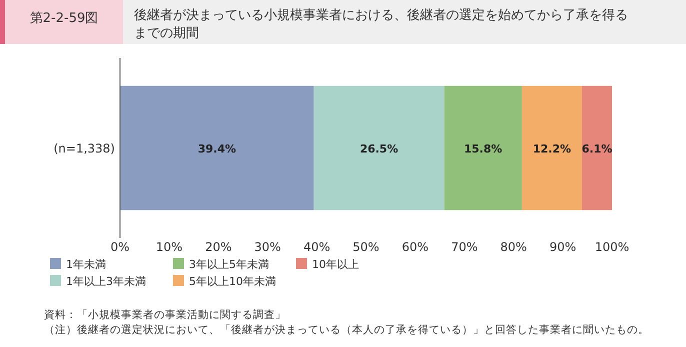  Describe the element at coordinates (415, 247) in the screenshot. I see `x-tick-label: 60%` at that location.